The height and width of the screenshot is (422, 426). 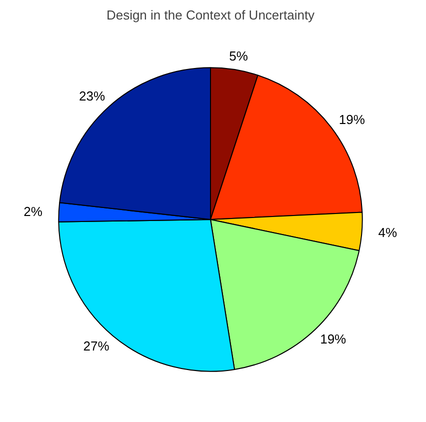 What do you see at coordinates (92, 96) in the screenshot?
I see `data-label: 23%` at bounding box center [92, 96].